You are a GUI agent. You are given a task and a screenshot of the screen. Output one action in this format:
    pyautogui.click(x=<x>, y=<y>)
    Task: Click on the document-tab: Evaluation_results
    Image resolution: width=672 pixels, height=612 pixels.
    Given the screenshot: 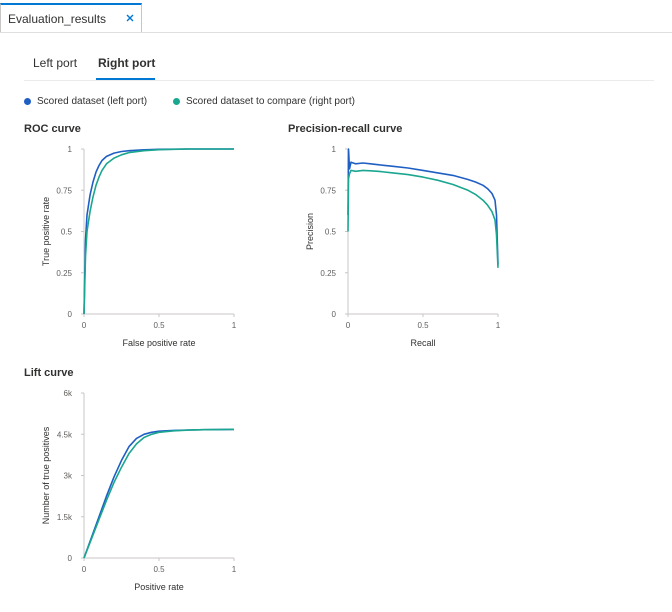 What is the action you would take?
    pyautogui.click(x=71, y=17)
    